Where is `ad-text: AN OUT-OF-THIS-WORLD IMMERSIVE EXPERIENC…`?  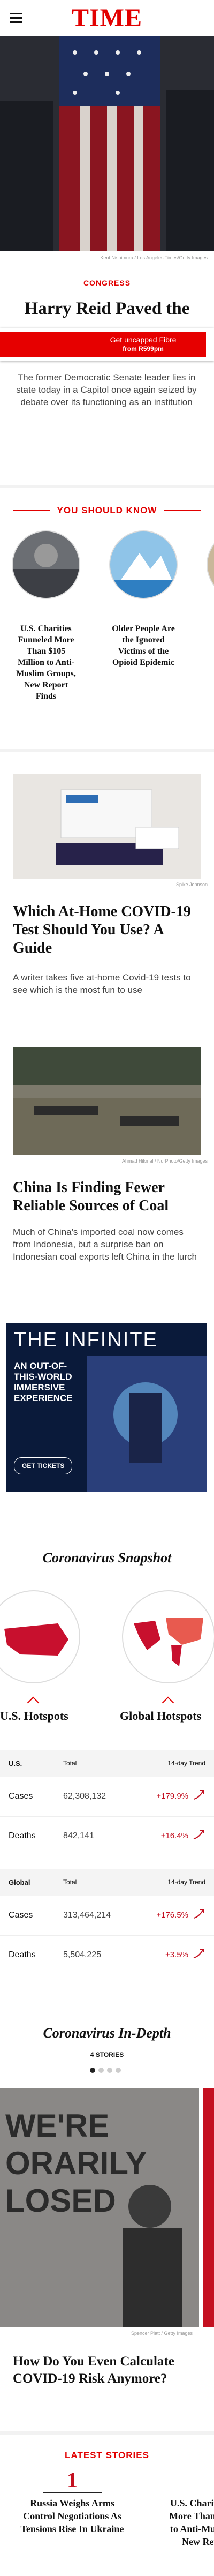
ad-text: AN OUT-OF-THIS-WORLD IMMERSIVE EXPERIENC… is located at coordinates (50, 1382).